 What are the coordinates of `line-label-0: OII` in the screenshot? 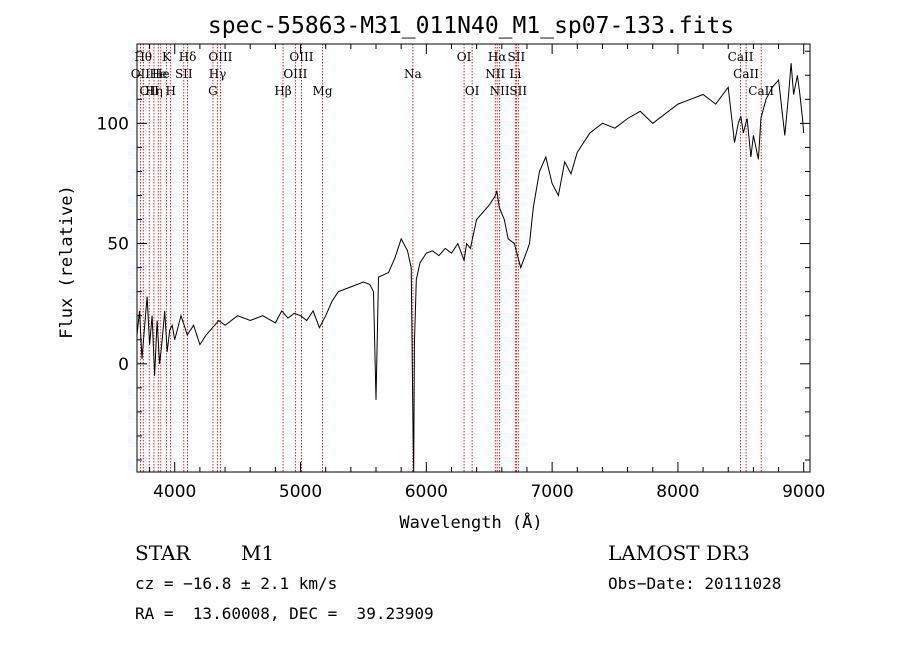 It's located at (141, 74).